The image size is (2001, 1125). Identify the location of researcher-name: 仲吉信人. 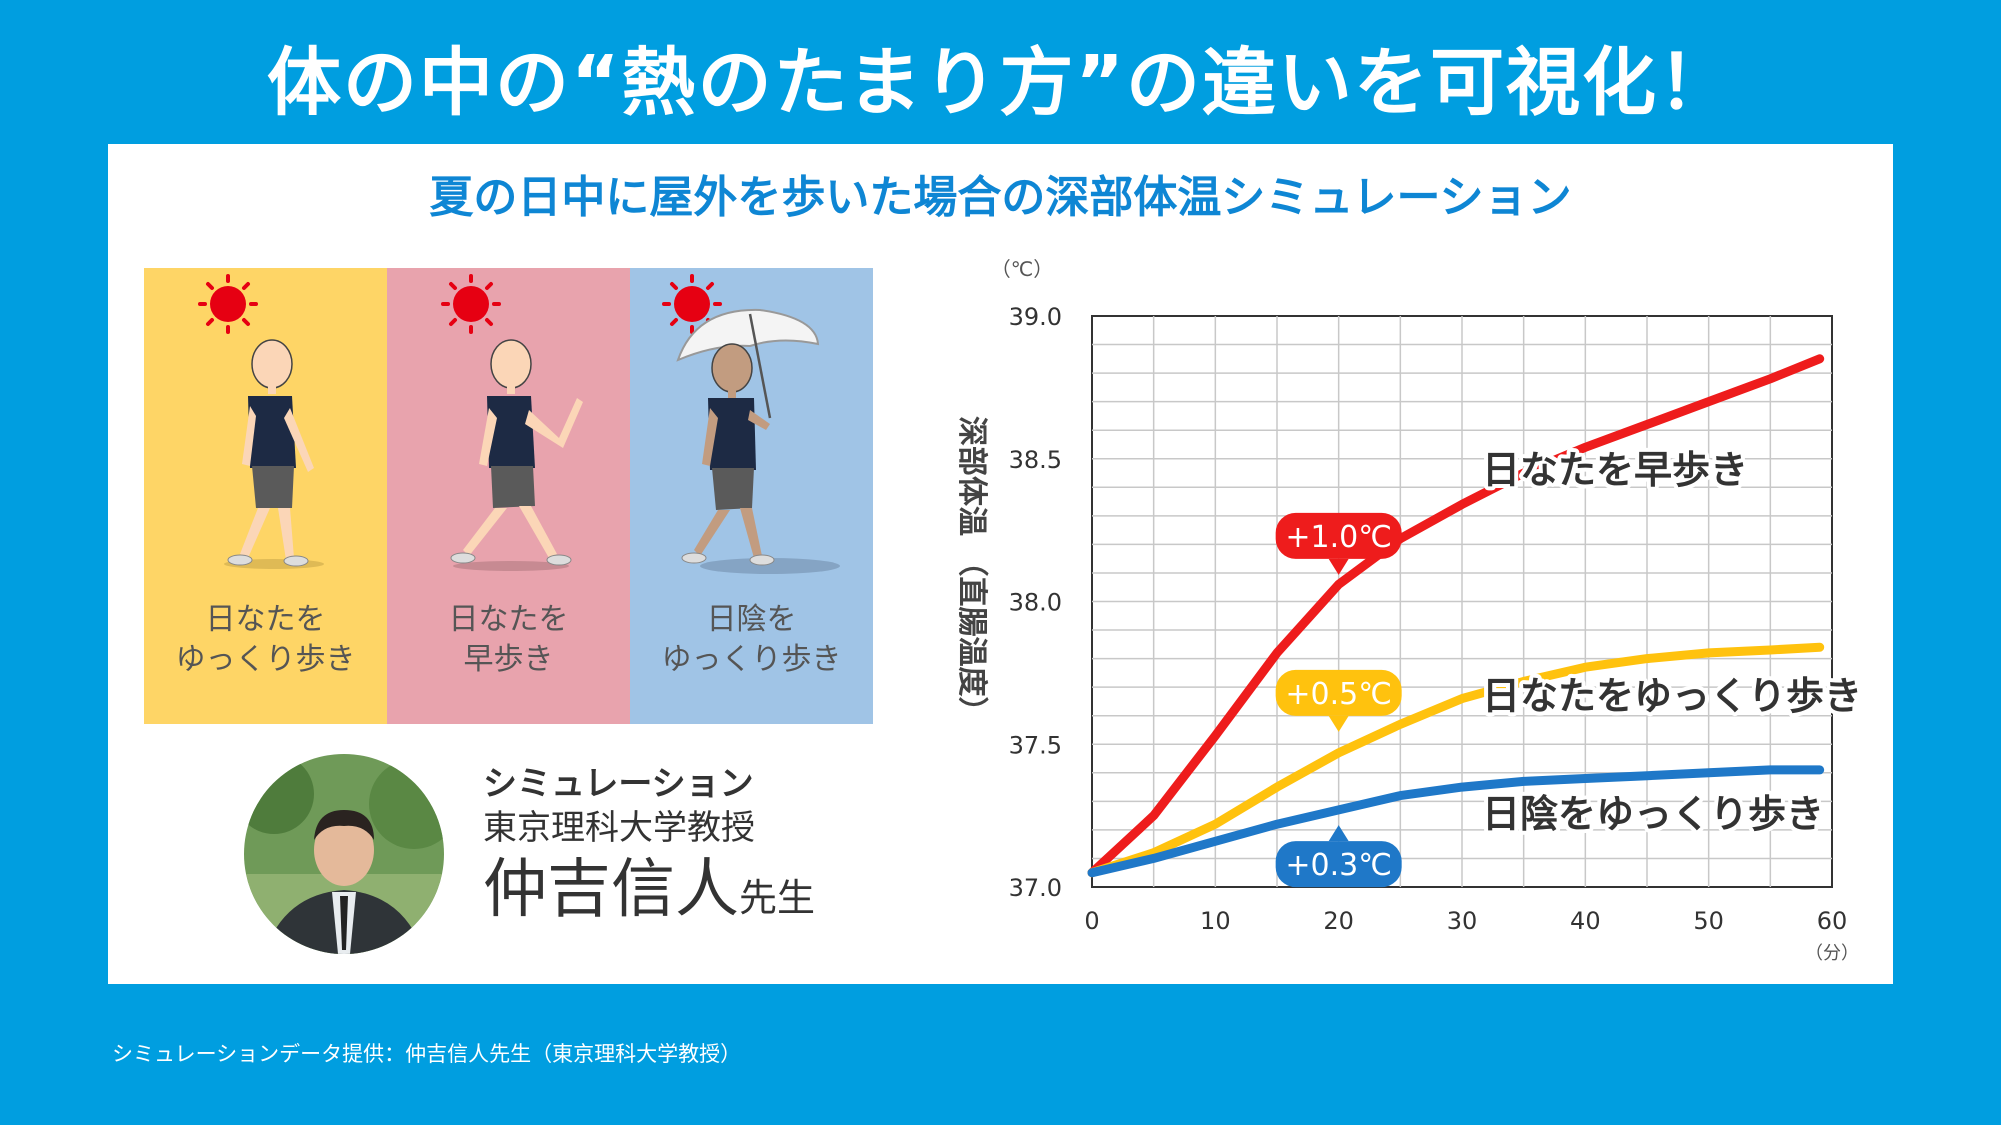
(611, 890).